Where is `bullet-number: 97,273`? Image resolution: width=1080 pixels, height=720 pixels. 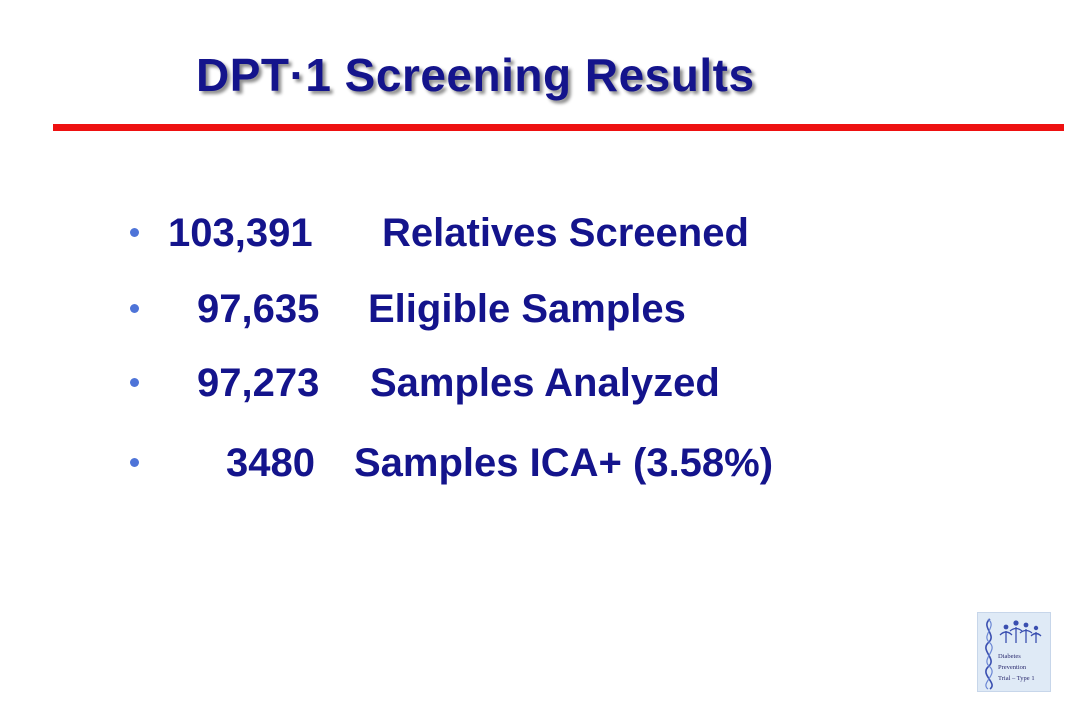
bullet-number: 97,273 is located at coordinates (258, 383).